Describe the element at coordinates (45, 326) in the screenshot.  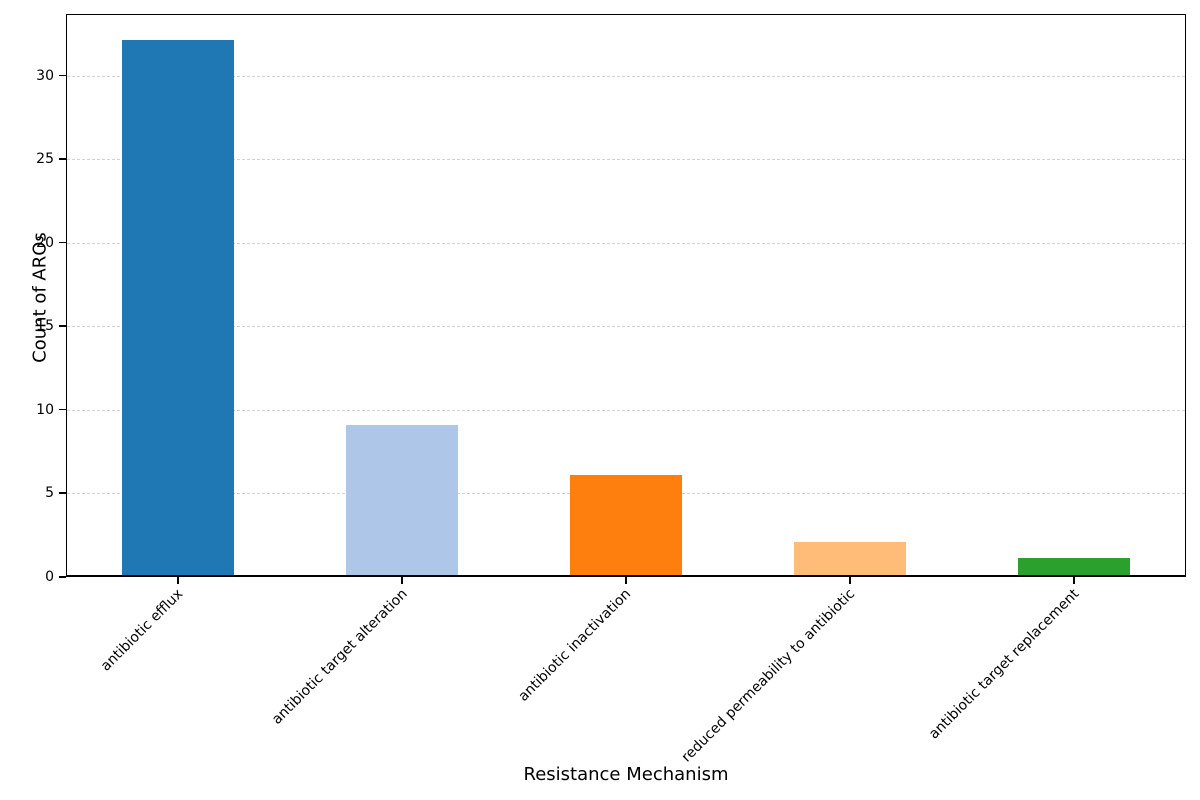
I see `y-tick-label-15: 15` at that location.